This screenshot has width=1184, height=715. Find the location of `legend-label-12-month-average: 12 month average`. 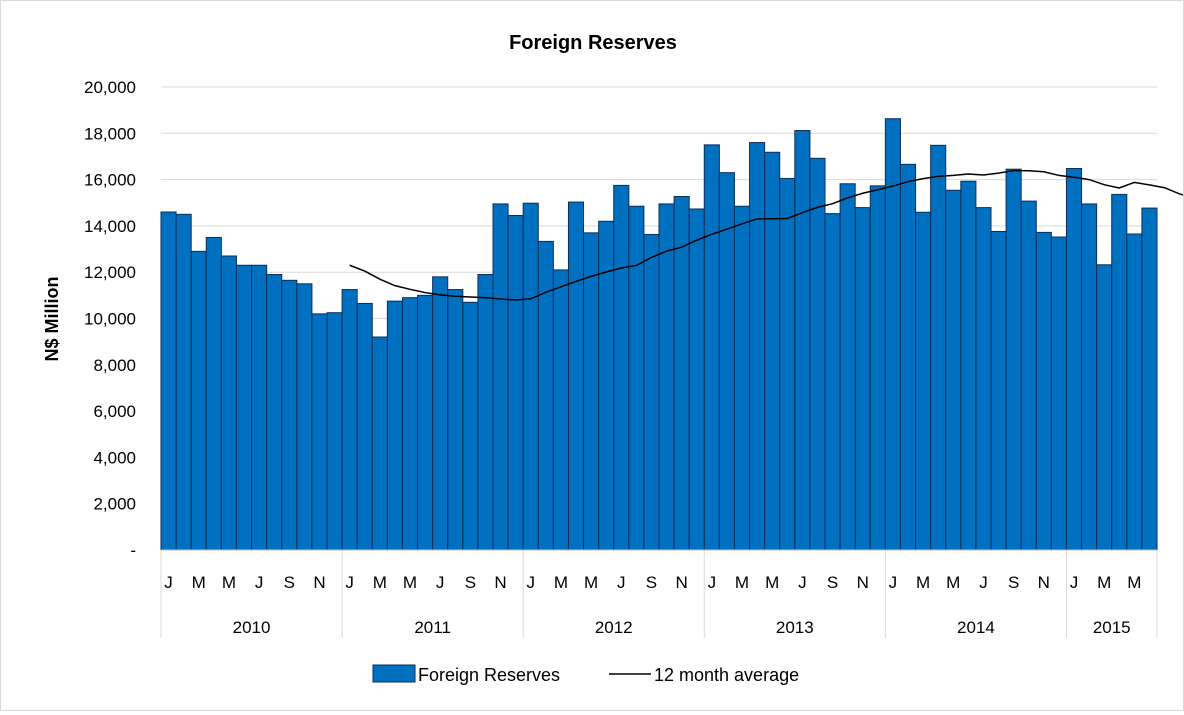

legend-label-12-month-average: 12 month average is located at coordinates (726, 675).